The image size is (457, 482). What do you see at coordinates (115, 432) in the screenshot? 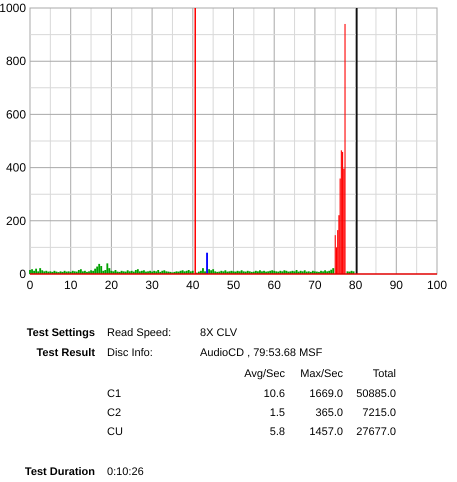
I see `text: CU` at bounding box center [115, 432].